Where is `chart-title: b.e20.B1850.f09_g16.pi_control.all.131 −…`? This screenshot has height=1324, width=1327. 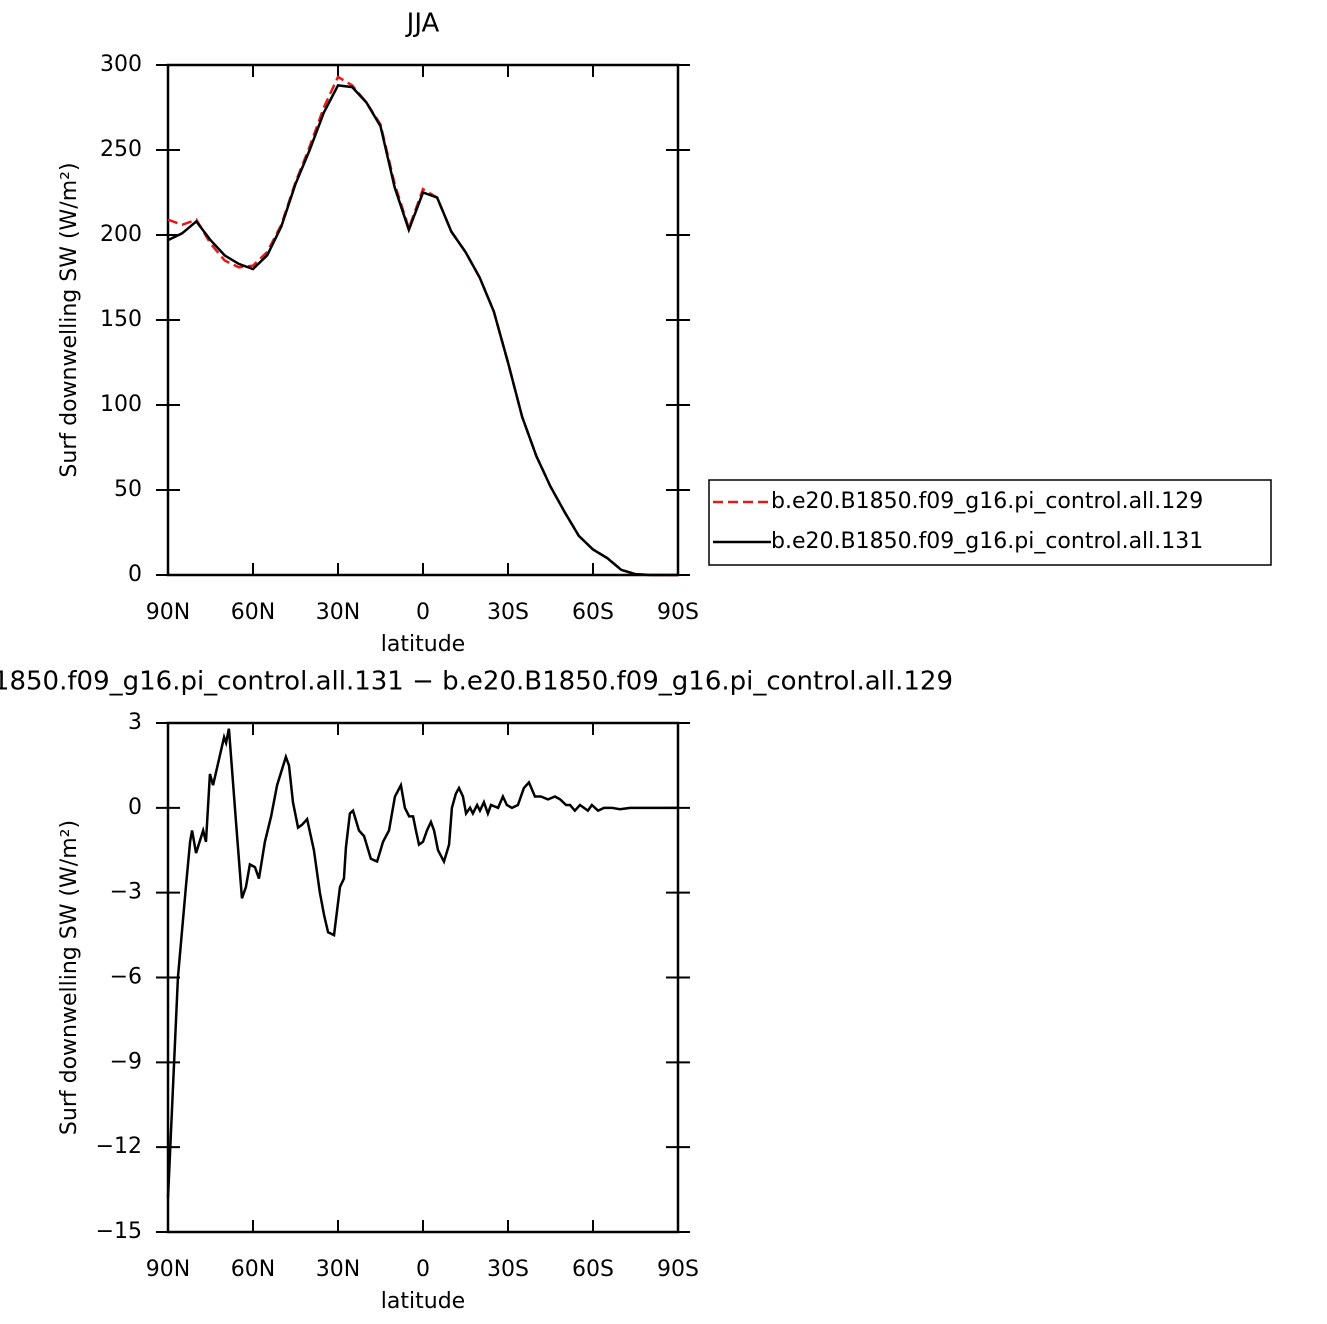
chart-title: b.e20.B1850.f09_g16.pi_control.all.131 −… is located at coordinates (476, 682).